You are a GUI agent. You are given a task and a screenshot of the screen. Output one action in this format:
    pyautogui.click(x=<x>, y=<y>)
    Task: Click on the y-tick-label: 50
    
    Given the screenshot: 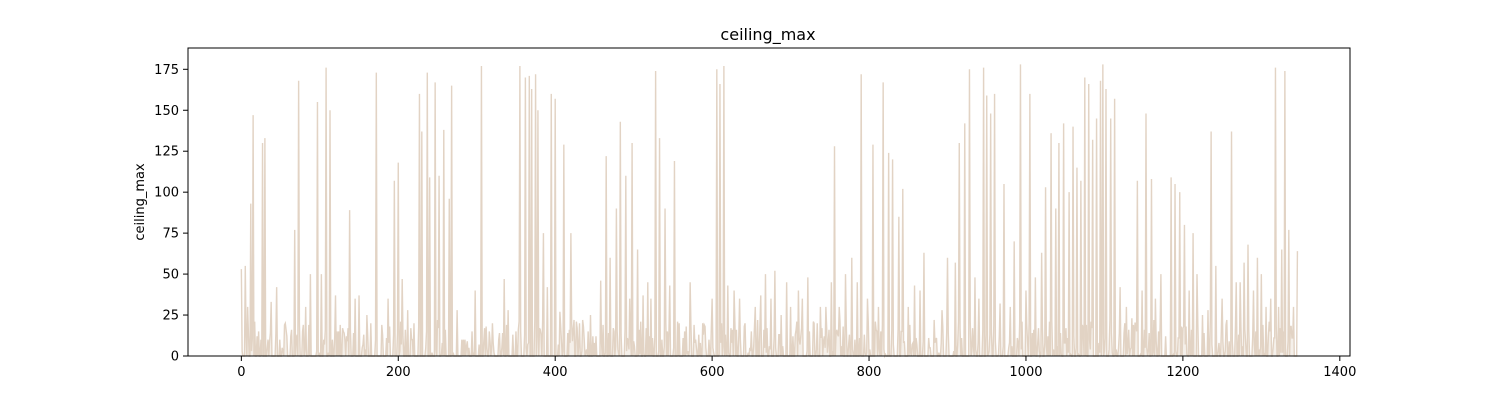 What is the action you would take?
    pyautogui.click(x=170, y=275)
    